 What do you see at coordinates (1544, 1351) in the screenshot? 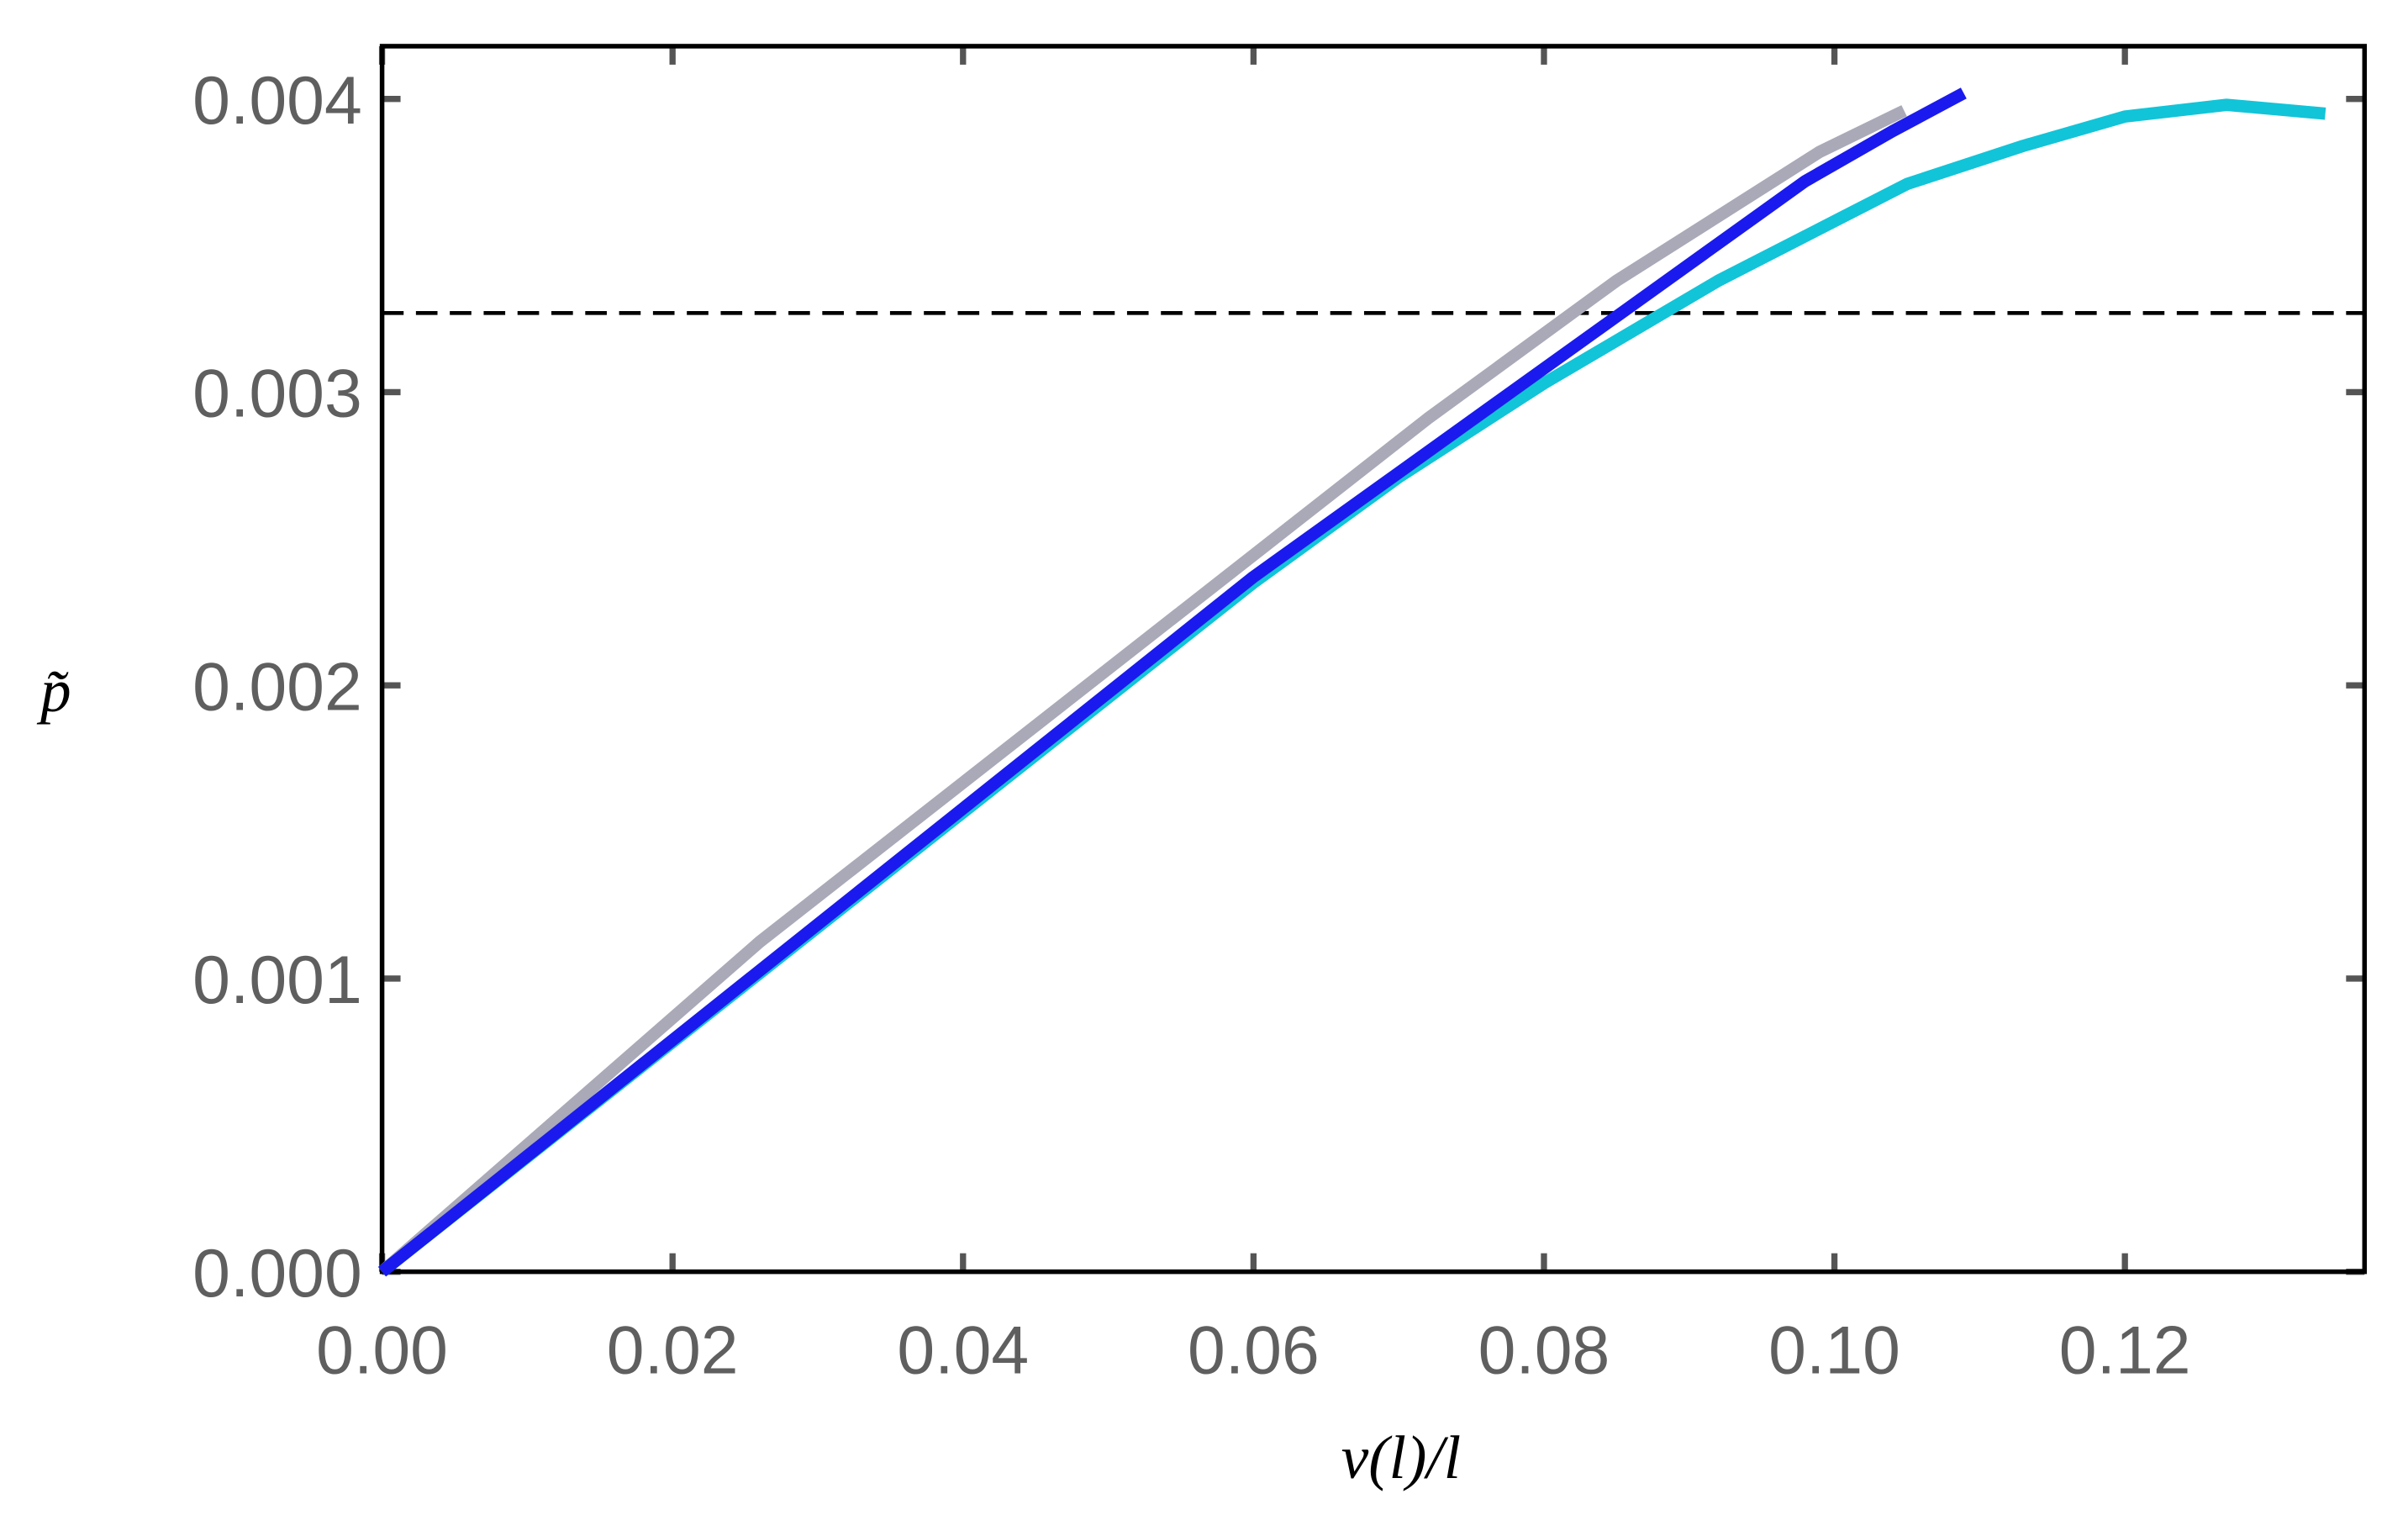
I see `x-tick-label: 0.08` at bounding box center [1544, 1351].